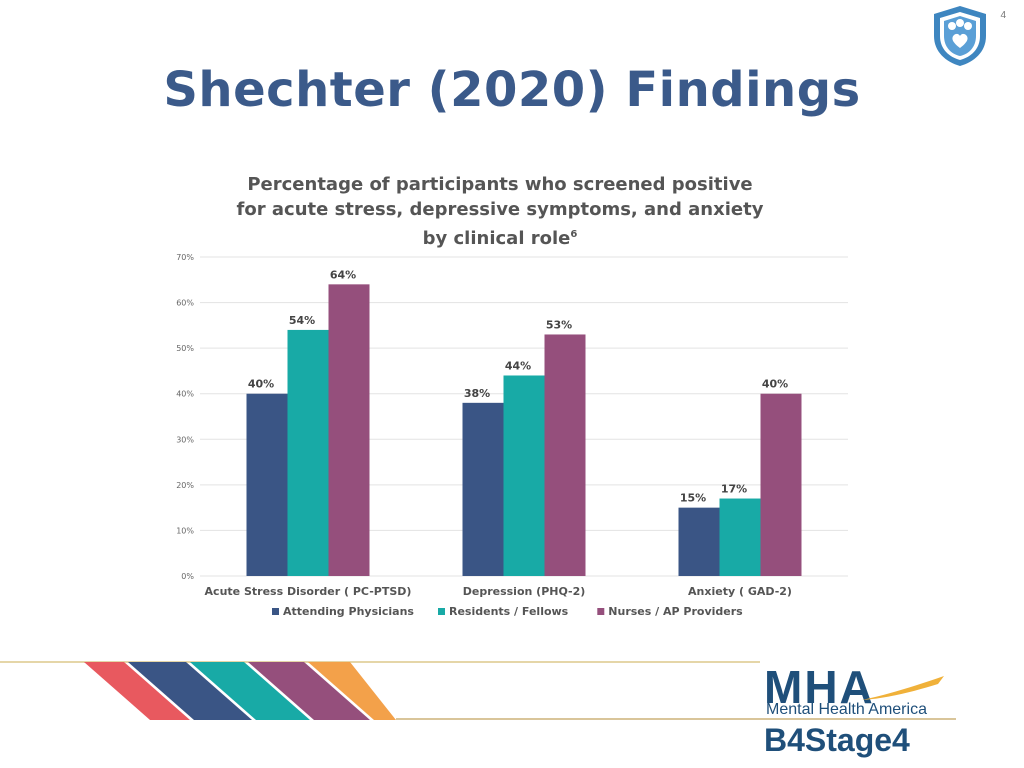  Describe the element at coordinates (187, 576) in the screenshot. I see `y-tick-label: 0%` at that location.